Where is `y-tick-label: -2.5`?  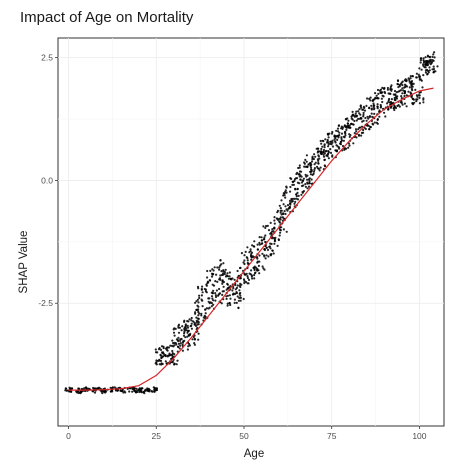
y-tick-label: -2.5 is located at coordinates (45, 303).